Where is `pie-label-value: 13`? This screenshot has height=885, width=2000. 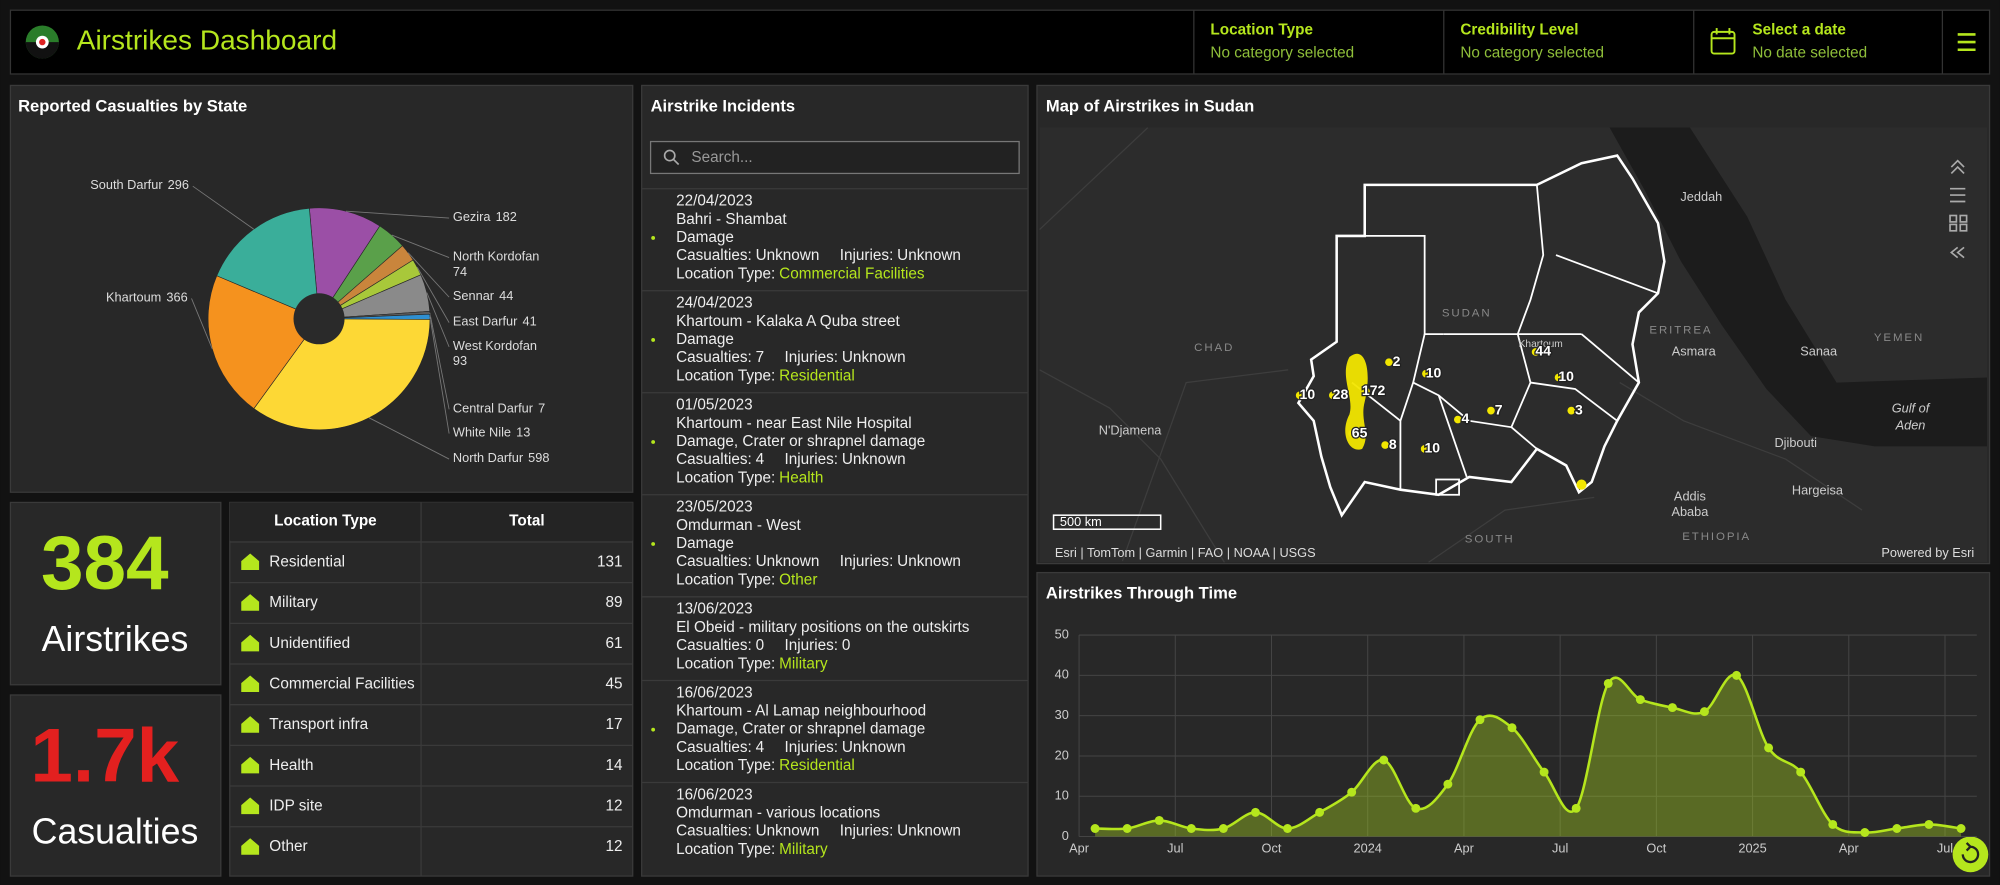 pie-label-value: 13 is located at coordinates (523, 432).